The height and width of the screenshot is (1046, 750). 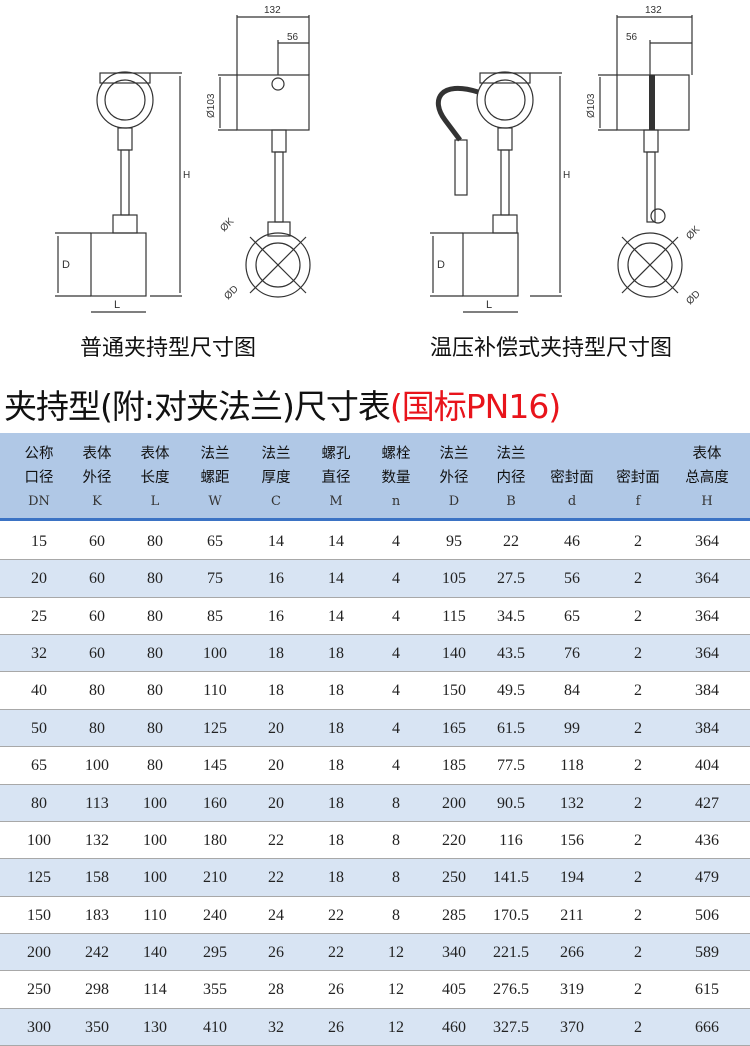 What do you see at coordinates (489, 305) in the screenshot?
I see `right-dim-L: L` at bounding box center [489, 305].